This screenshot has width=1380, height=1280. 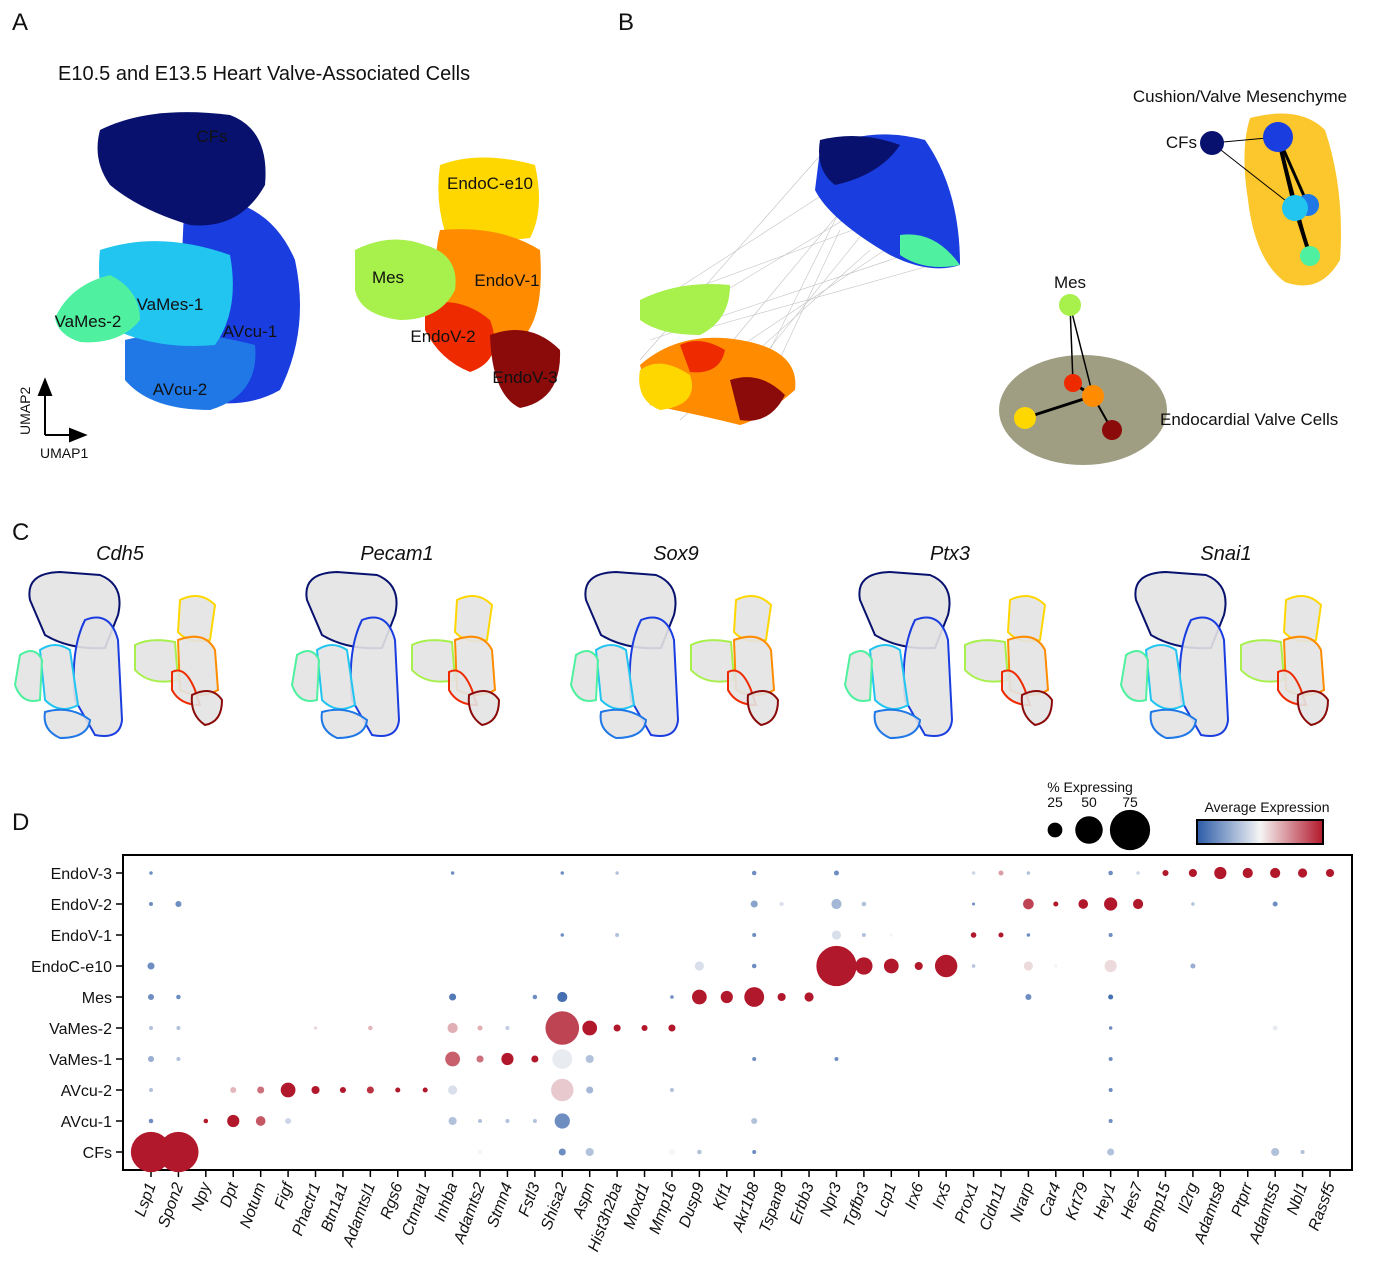 What do you see at coordinates (1260, 832) in the screenshot?
I see `colorbar` at bounding box center [1260, 832].